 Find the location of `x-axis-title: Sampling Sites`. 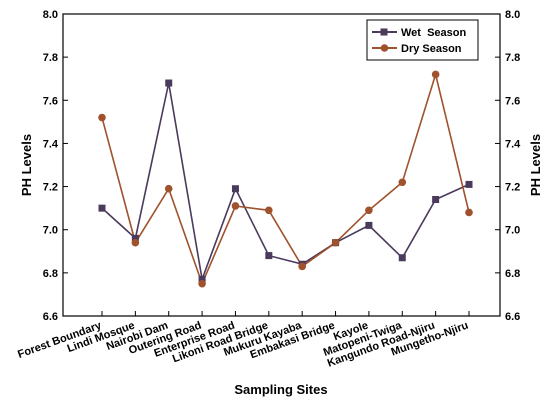

x-axis-title: Sampling Sites is located at coordinates (280, 389).